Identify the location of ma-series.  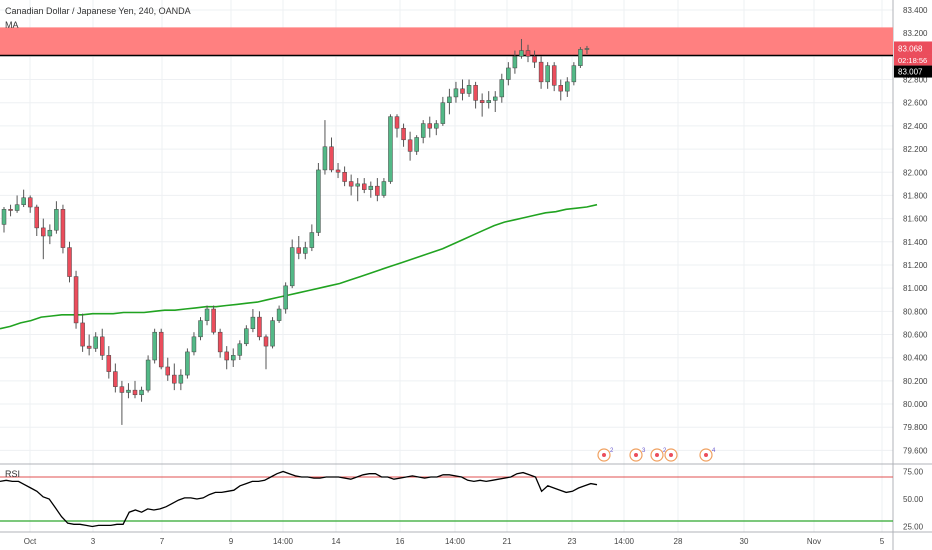
(299, 266).